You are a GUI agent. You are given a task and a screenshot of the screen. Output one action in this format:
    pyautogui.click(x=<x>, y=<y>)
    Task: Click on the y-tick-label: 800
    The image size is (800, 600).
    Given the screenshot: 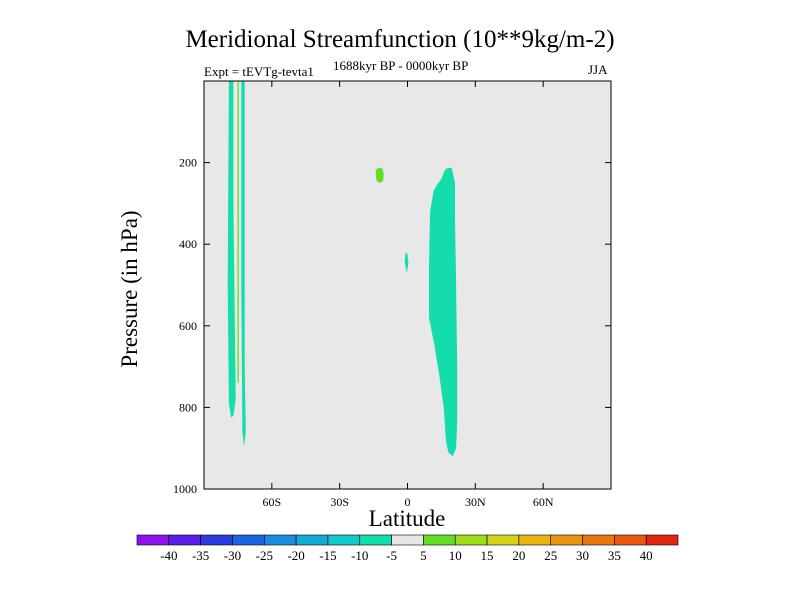 What is the action you would take?
    pyautogui.click(x=188, y=407)
    